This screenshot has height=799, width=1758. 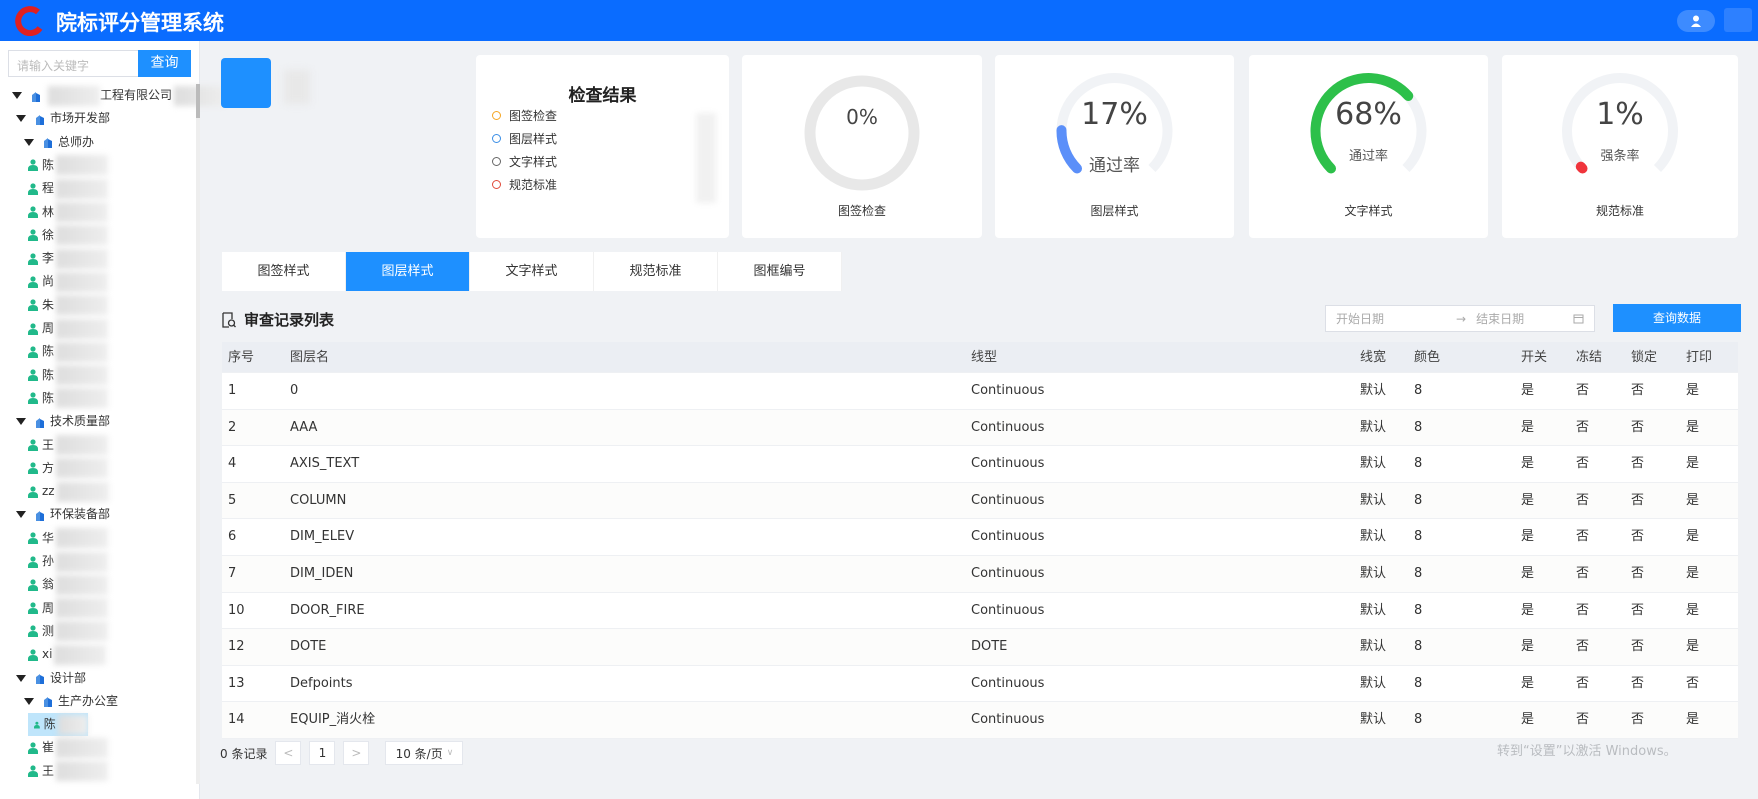 What do you see at coordinates (68, 631) in the screenshot?
I see `tree-node-person: 测` at bounding box center [68, 631].